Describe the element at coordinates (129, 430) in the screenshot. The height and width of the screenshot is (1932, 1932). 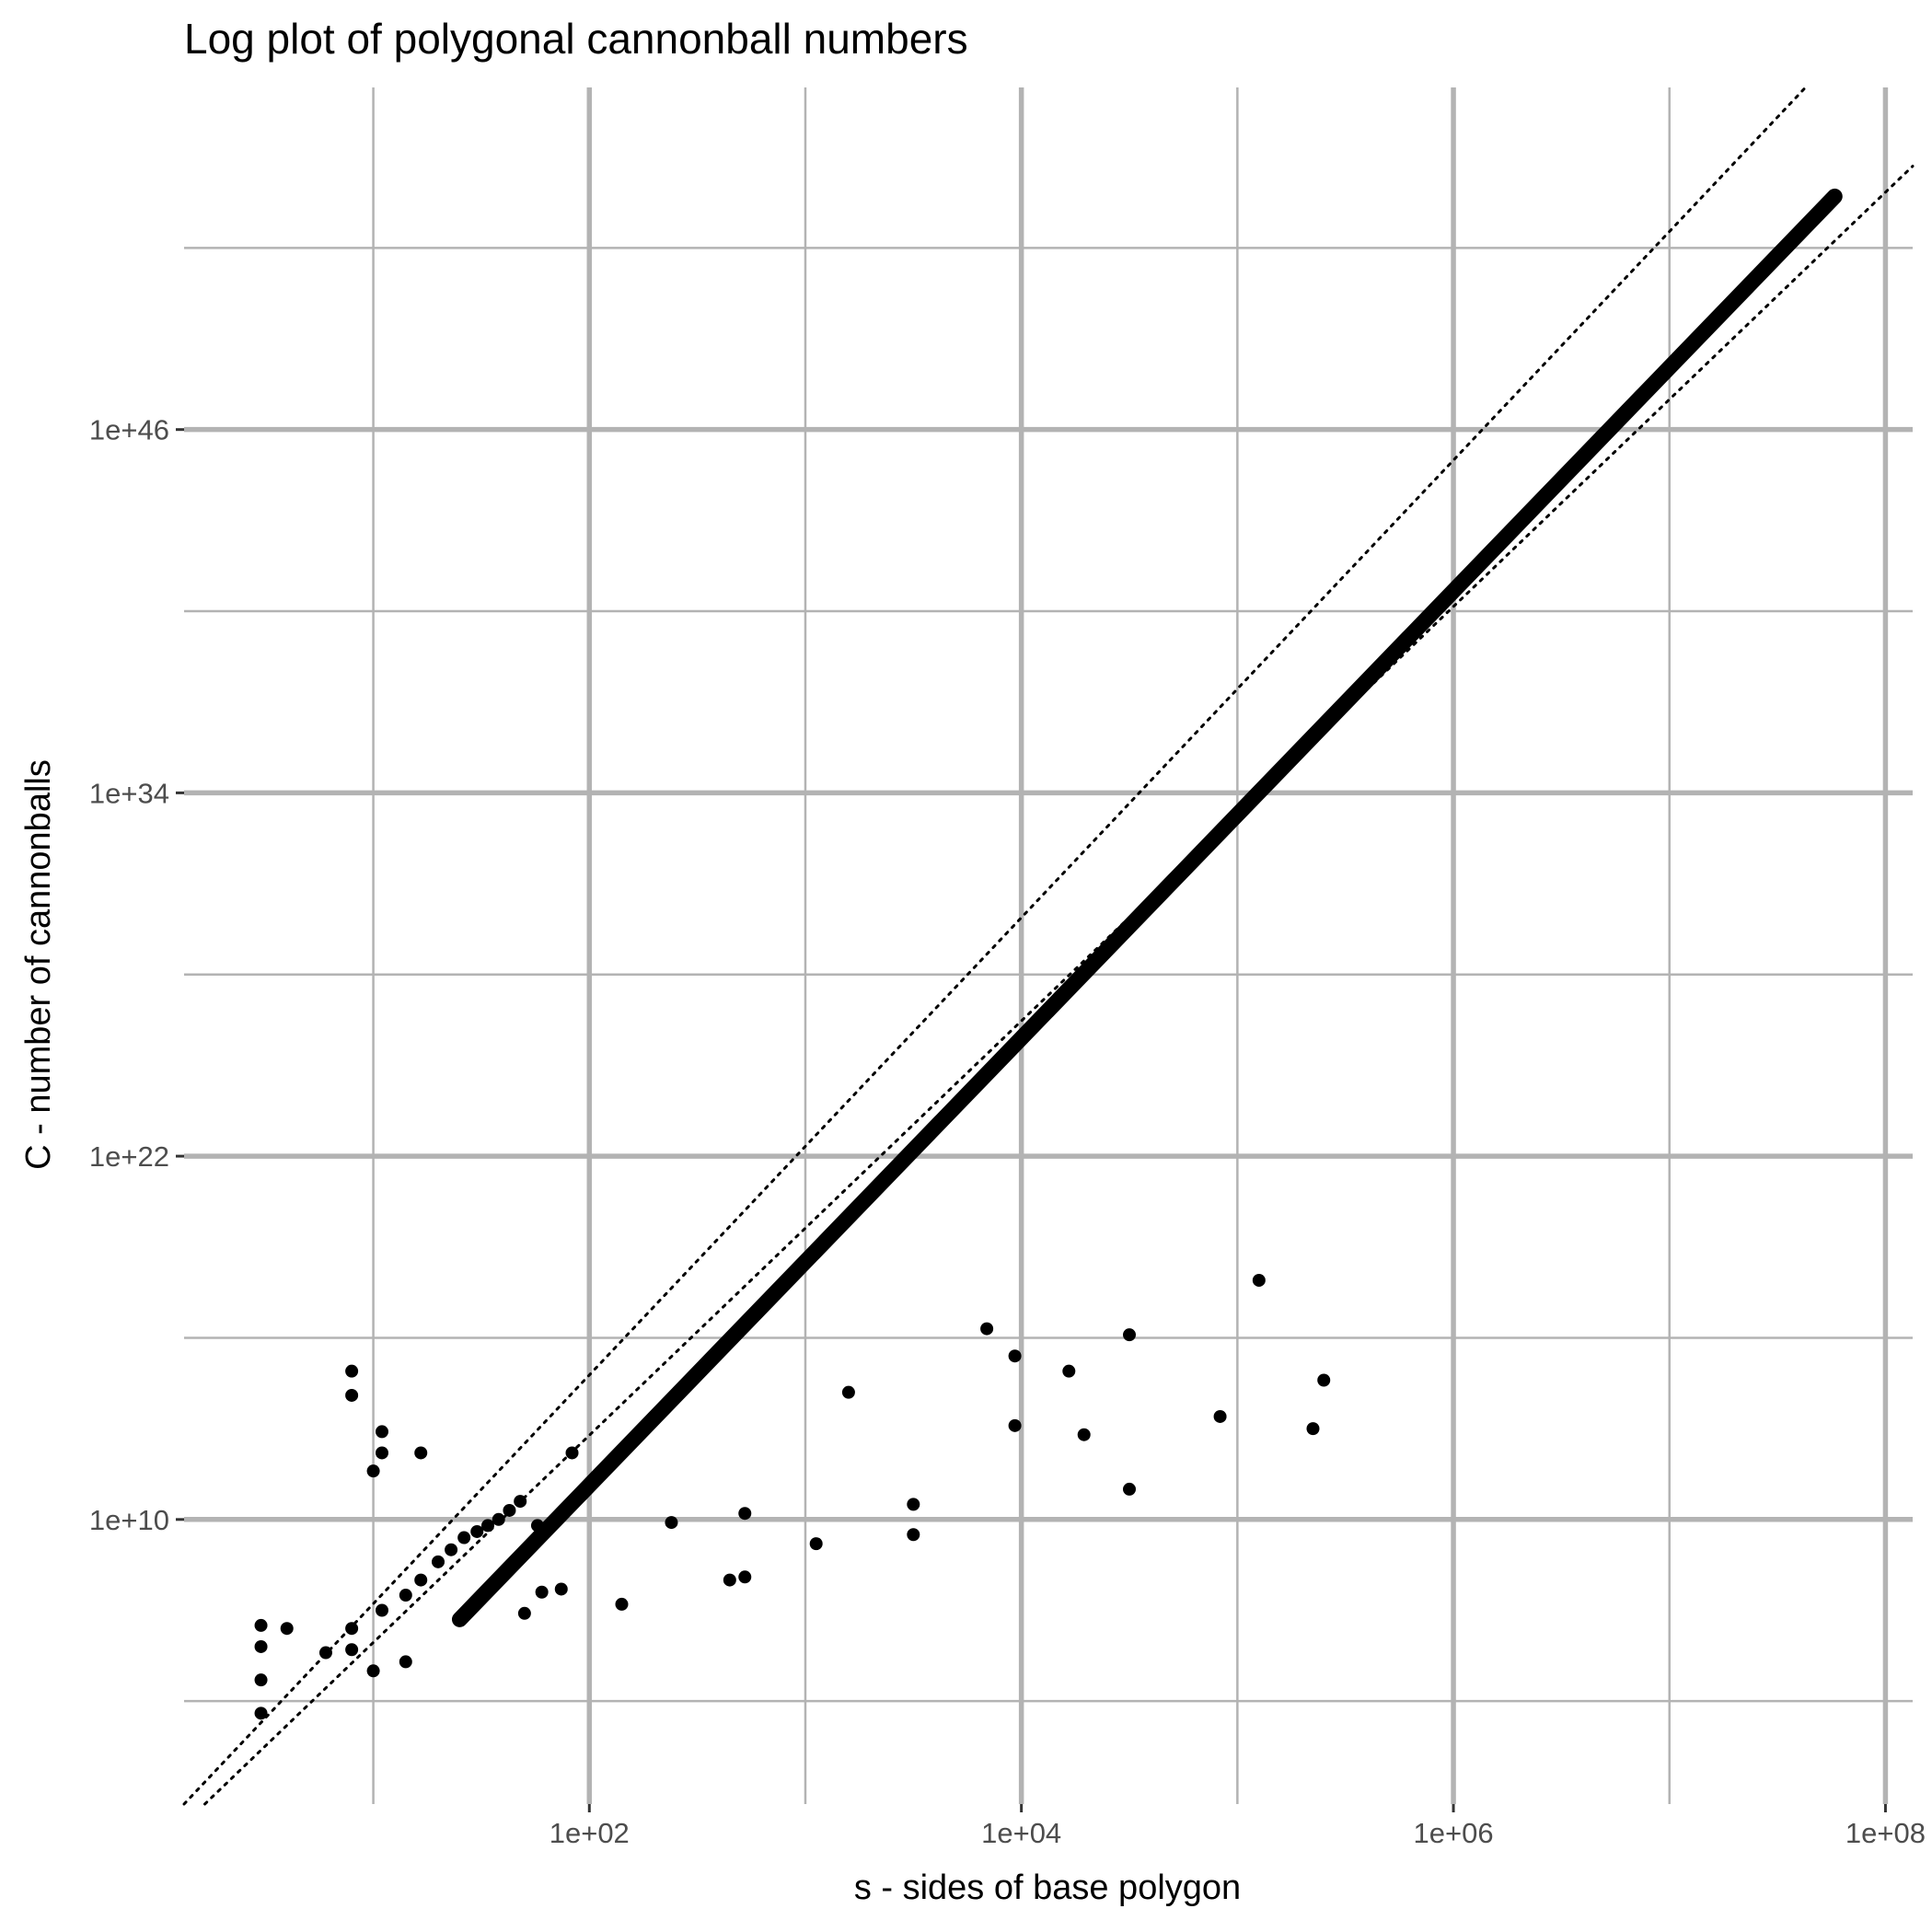
I see `y-tick-label: 1e+46` at that location.